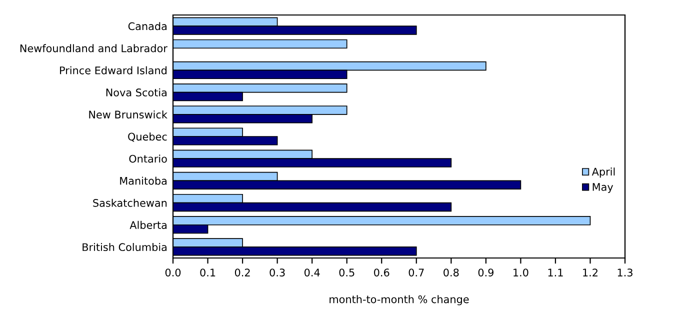 The width and height of the screenshot is (679, 314). Describe the element at coordinates (486, 272) in the screenshot. I see `x-tick-label: 0.9` at that location.